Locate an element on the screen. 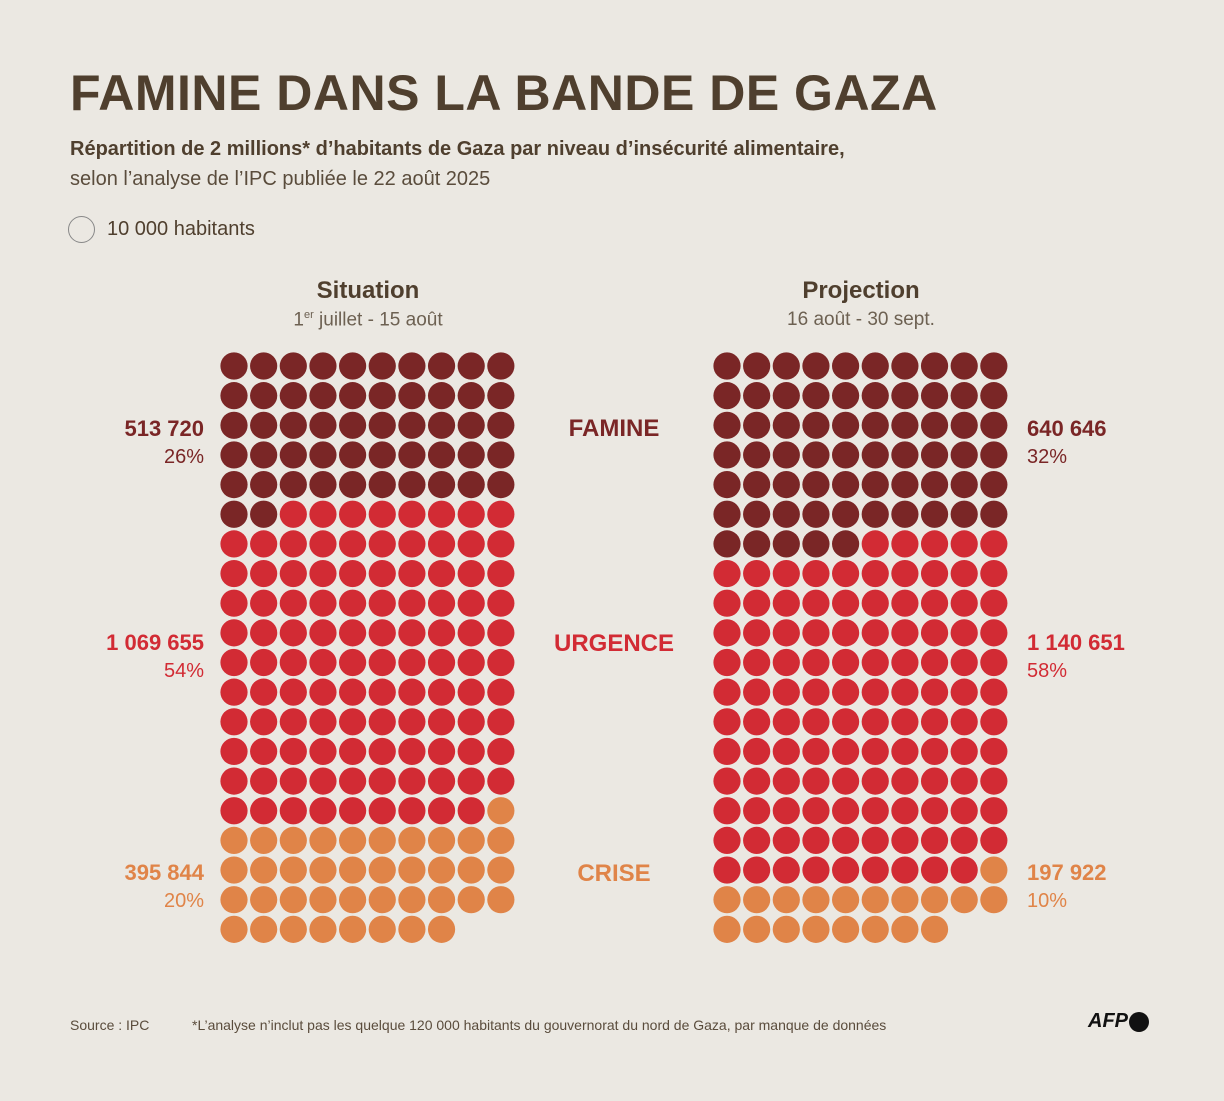 The width and height of the screenshot is (1224, 1101). logo-text: AFP is located at coordinates (1108, 1021).